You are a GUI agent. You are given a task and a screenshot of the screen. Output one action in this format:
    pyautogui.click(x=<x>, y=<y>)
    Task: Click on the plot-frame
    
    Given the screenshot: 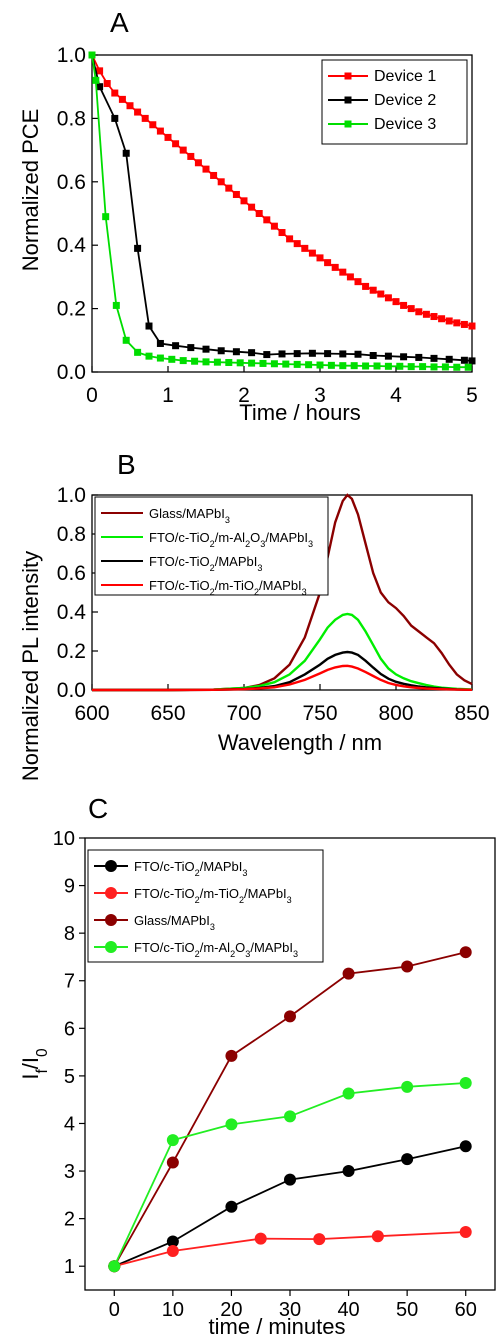 What is the action you would take?
    pyautogui.click(x=282, y=592)
    